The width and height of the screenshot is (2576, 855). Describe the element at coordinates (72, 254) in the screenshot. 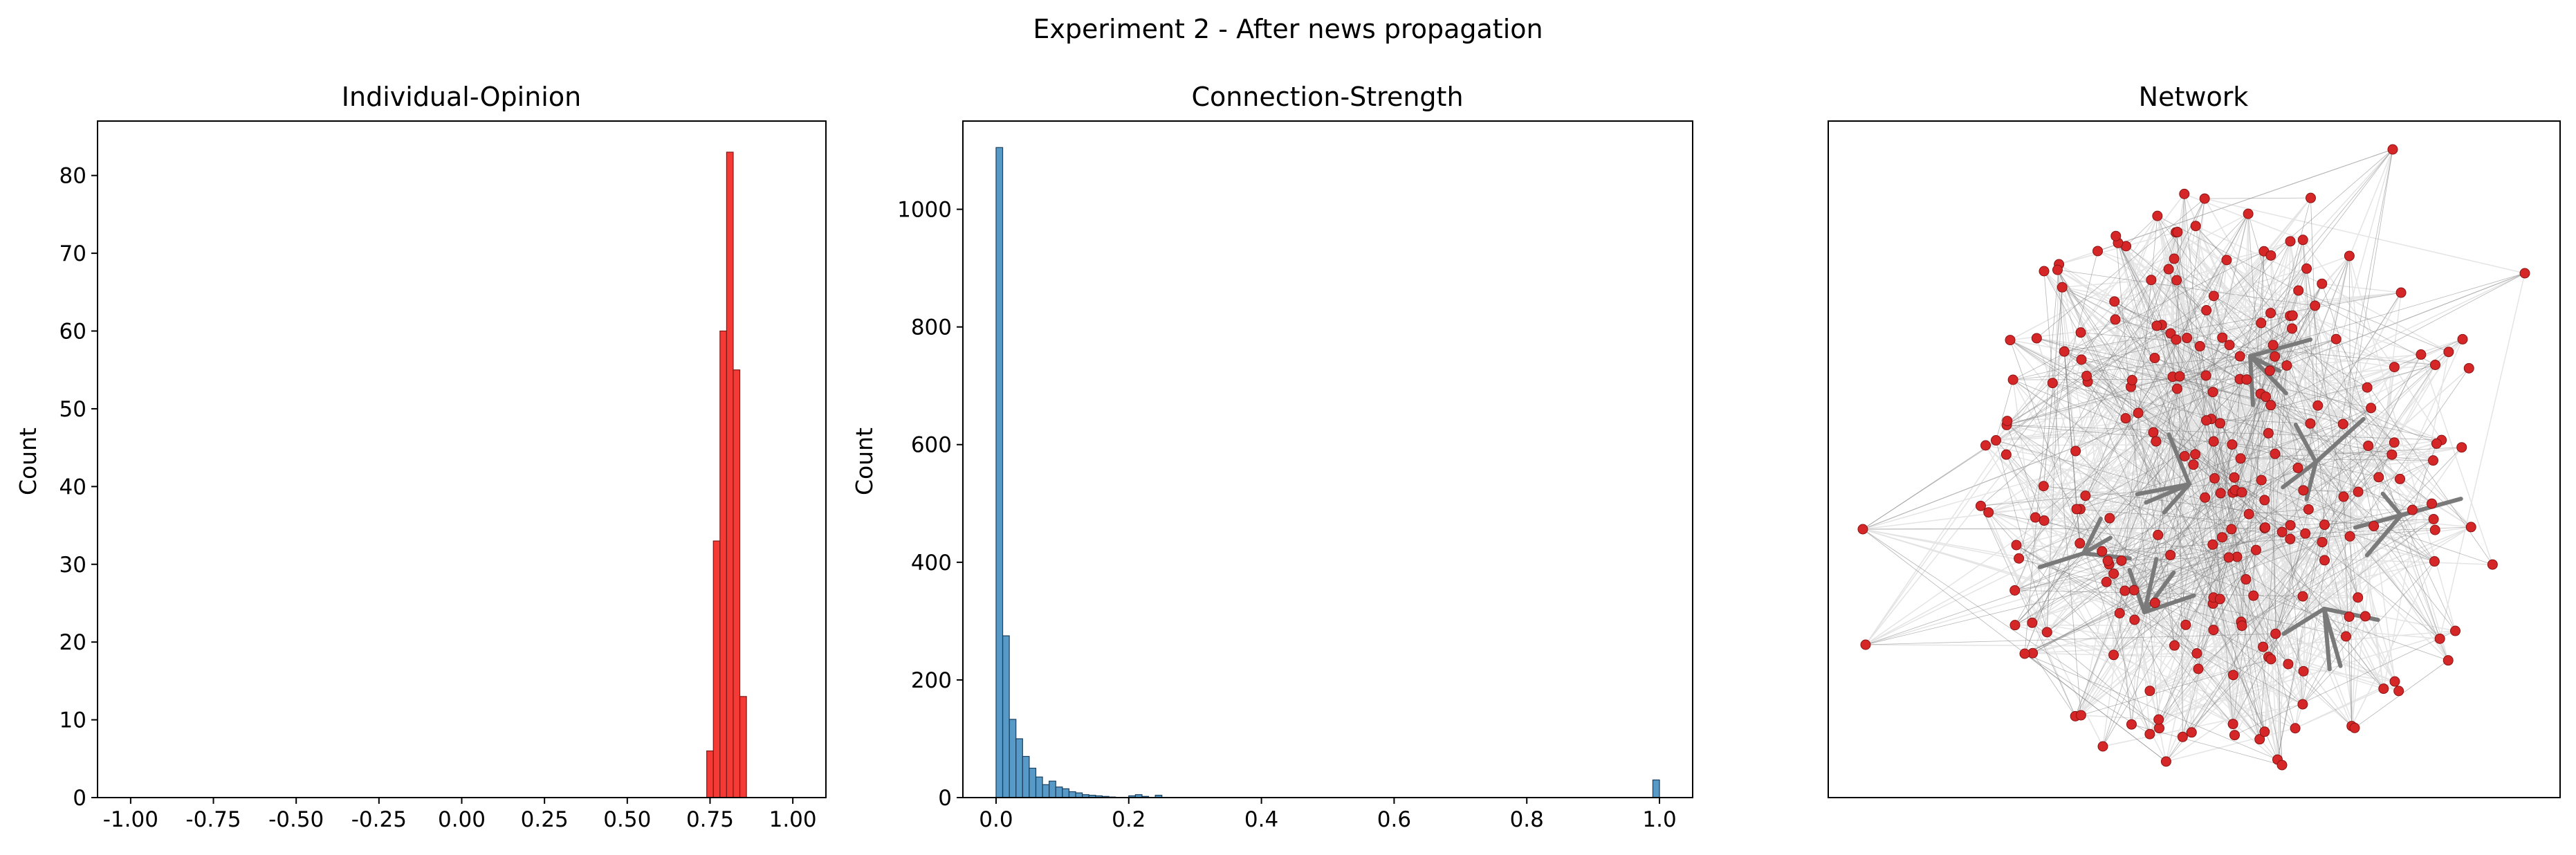

I see `y-tick-label: 70` at that location.